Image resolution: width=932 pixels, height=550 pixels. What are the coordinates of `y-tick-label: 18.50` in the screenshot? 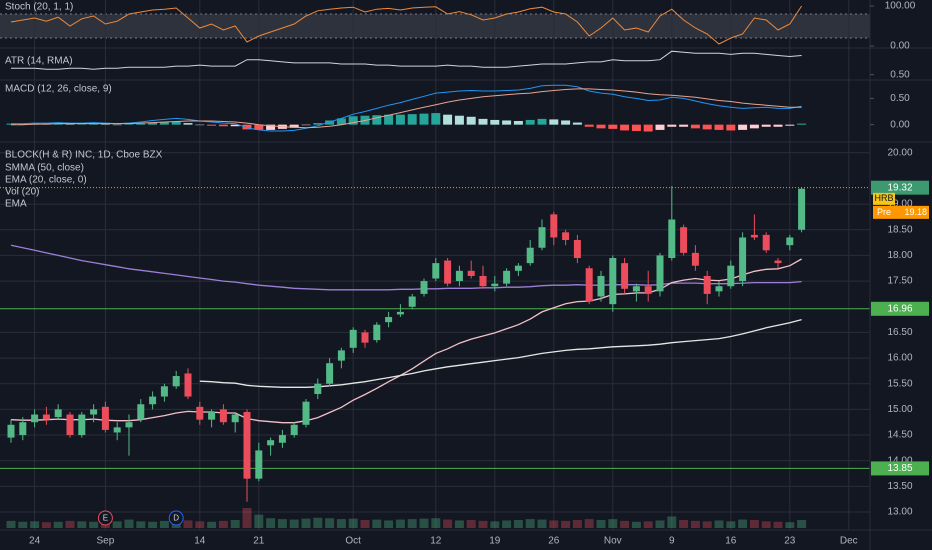 It's located at (899, 229).